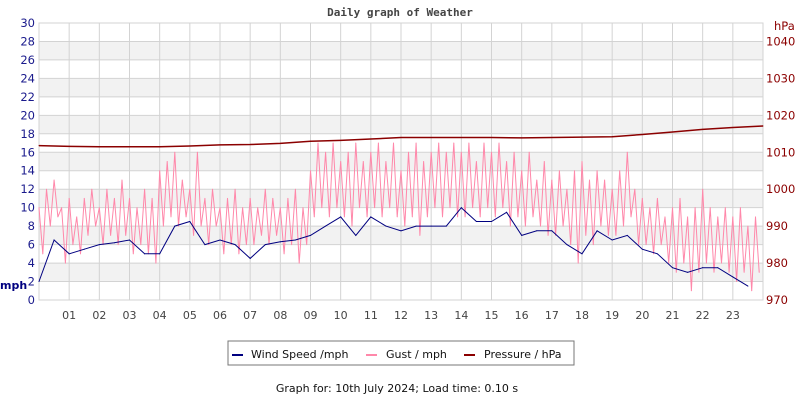 Image resolution: width=800 pixels, height=400 pixels. Describe the element at coordinates (27, 97) in the screenshot. I see `y-tick-left: 22` at that location.